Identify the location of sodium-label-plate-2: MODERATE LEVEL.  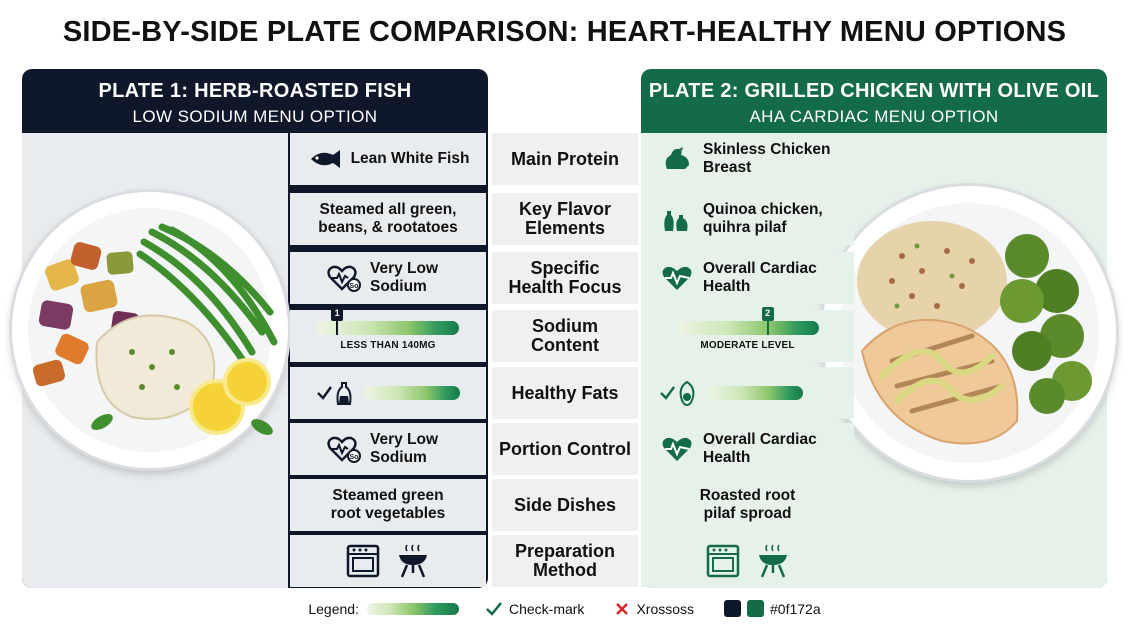
(747, 345).